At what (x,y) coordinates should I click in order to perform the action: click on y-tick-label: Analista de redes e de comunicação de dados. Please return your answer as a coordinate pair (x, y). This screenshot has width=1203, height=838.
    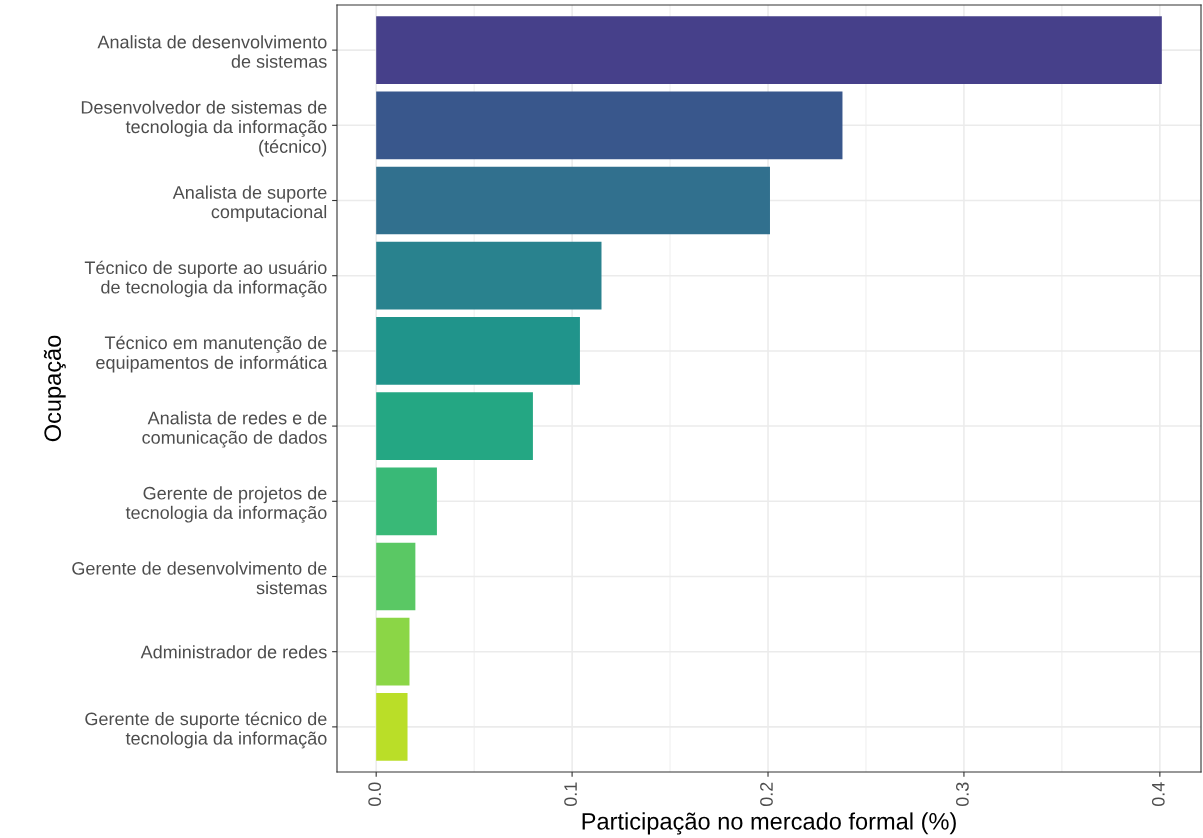
    Looking at the image, I should click on (234, 429).